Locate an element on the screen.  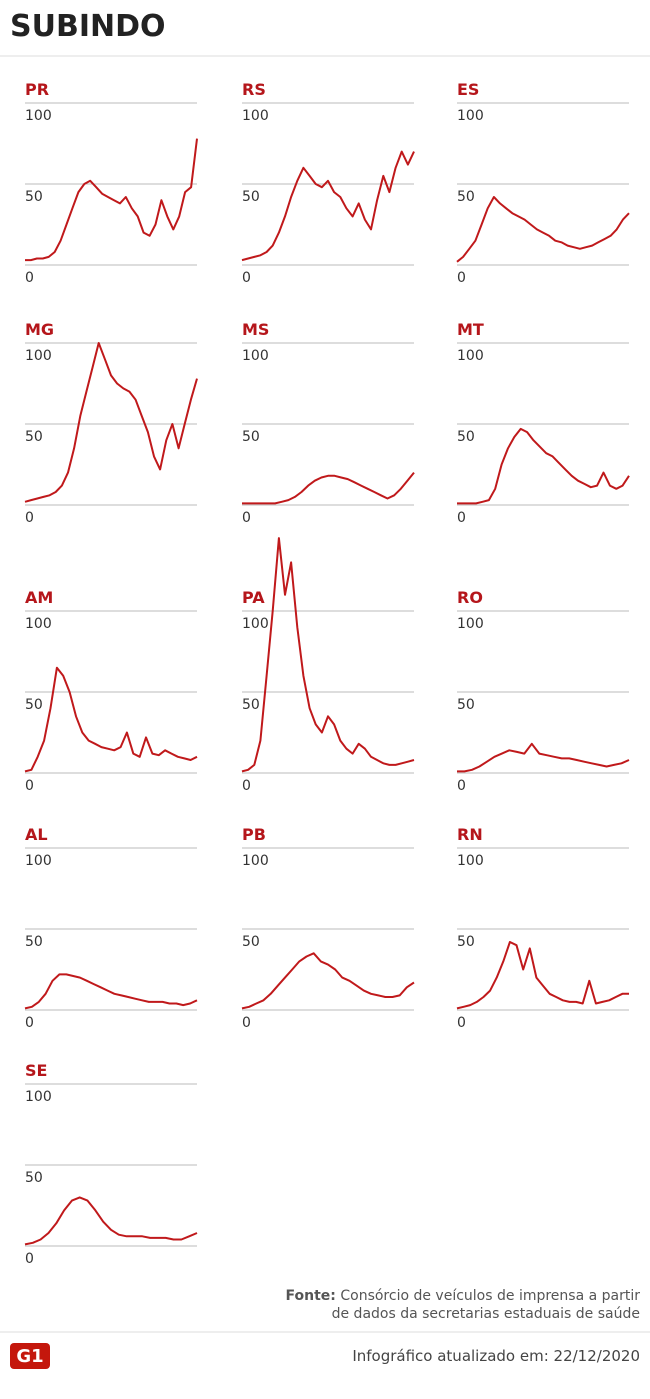
chart-title: MS is located at coordinates (255, 329).